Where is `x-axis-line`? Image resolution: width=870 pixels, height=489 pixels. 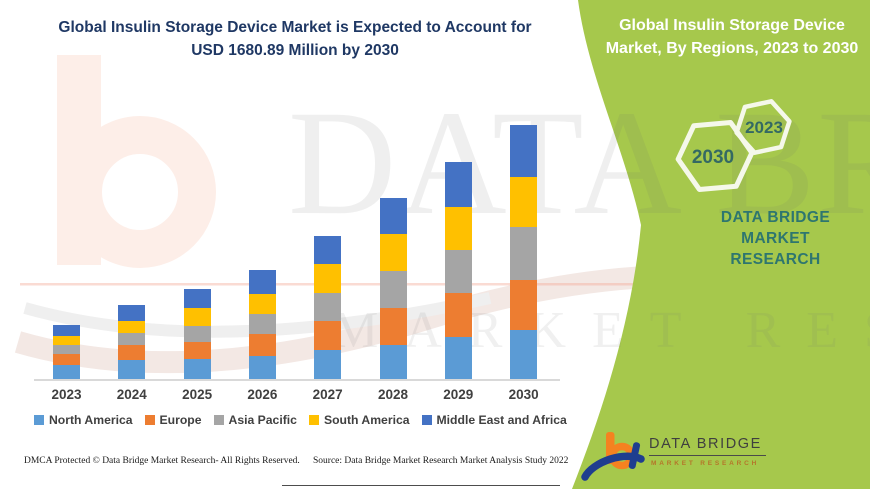 x-axis-line is located at coordinates (297, 380).